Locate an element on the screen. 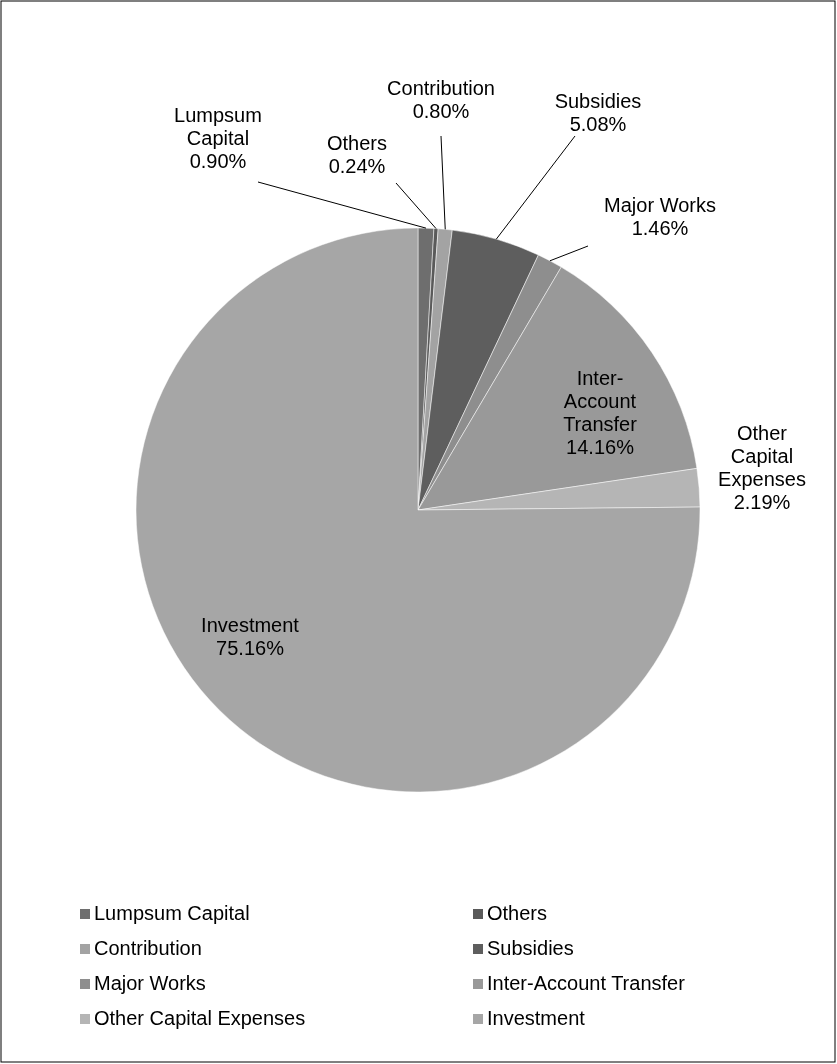  data-label: 5.08% is located at coordinates (598, 124).